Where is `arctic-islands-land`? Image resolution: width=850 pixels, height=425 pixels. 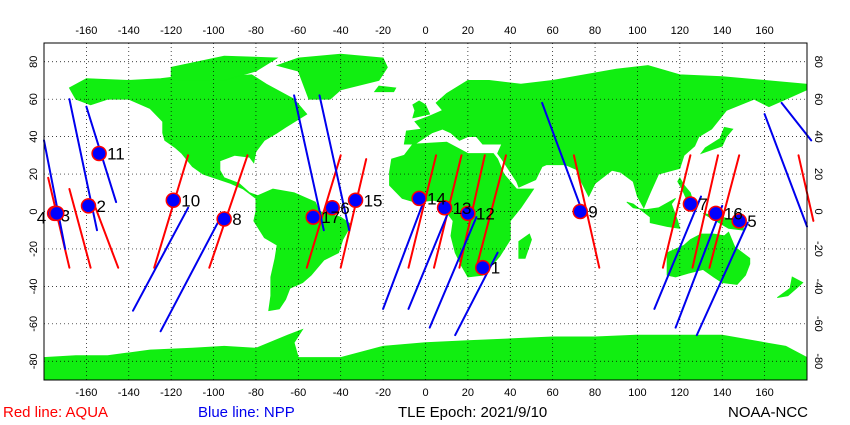
arctic-islands-land is located at coordinates (224, 68).